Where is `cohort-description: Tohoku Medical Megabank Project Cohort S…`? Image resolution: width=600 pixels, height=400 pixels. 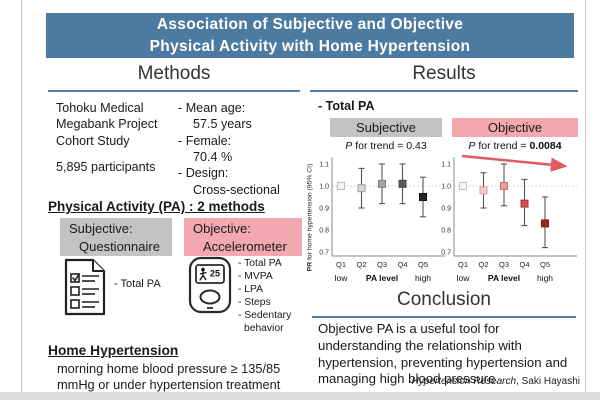 cohort-description: Tohoku Medical Megabank Project Cohort S… is located at coordinates (118, 137).